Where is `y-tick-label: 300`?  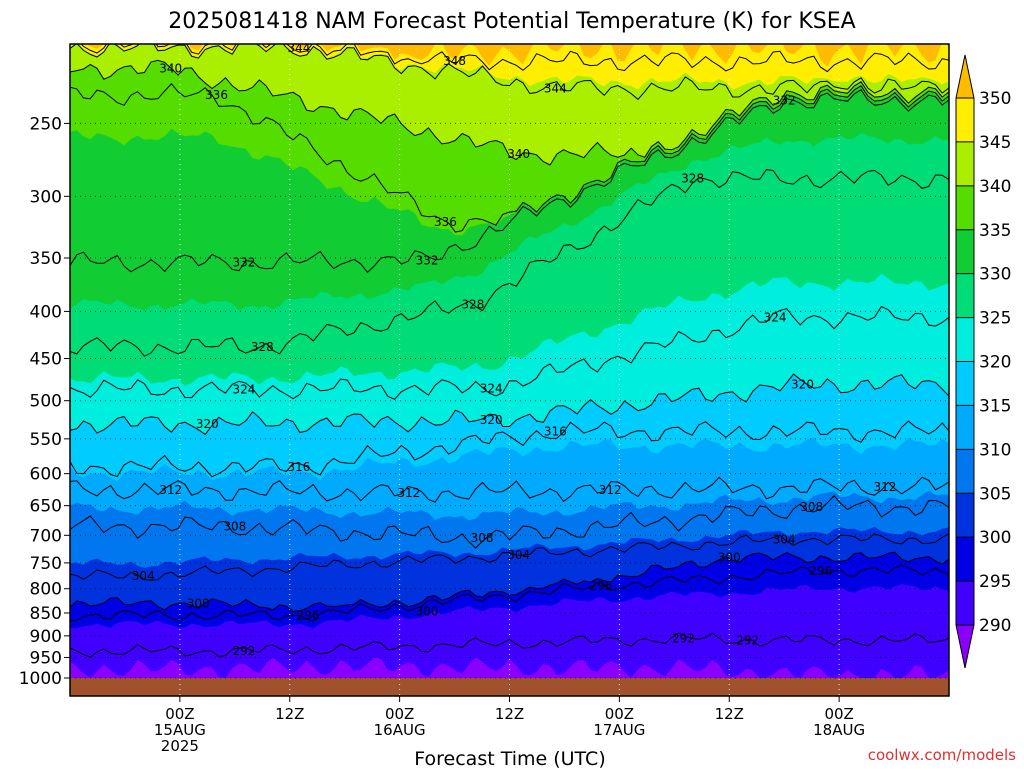
y-tick-label: 300 is located at coordinates (46, 197).